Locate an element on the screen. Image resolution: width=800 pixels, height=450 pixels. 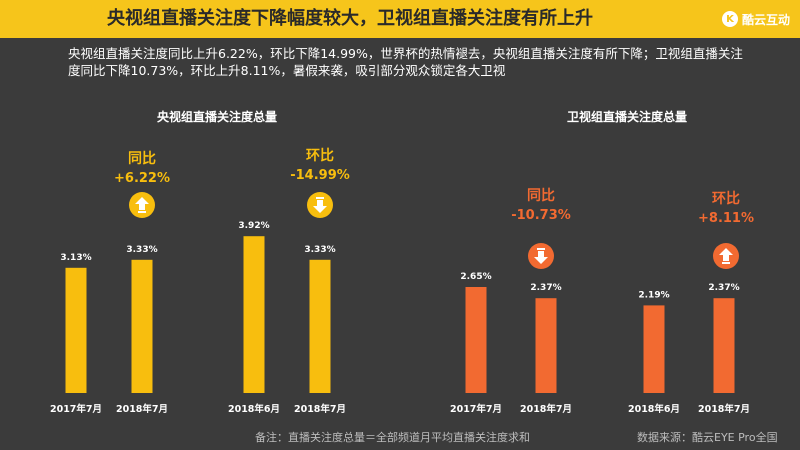
annotation-value: +6.22% is located at coordinates (142, 178).